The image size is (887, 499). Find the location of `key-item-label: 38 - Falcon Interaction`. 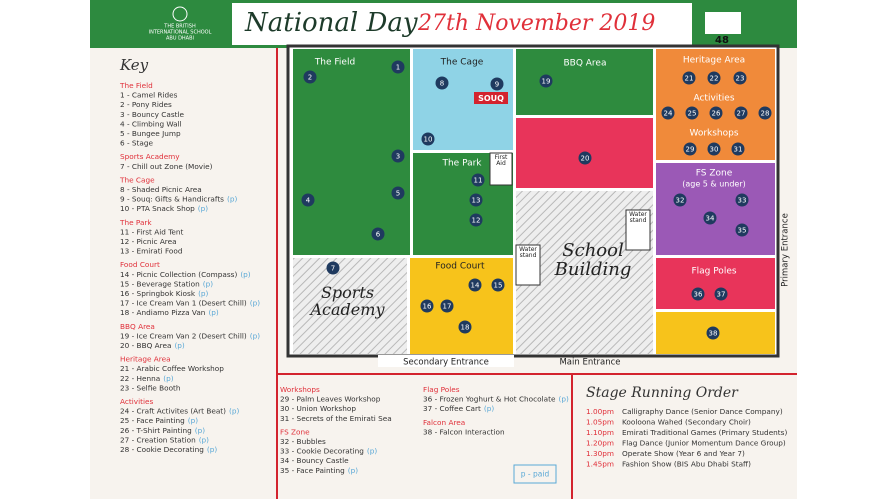

key-item-label: 38 - Falcon Interaction is located at coordinates (464, 431).